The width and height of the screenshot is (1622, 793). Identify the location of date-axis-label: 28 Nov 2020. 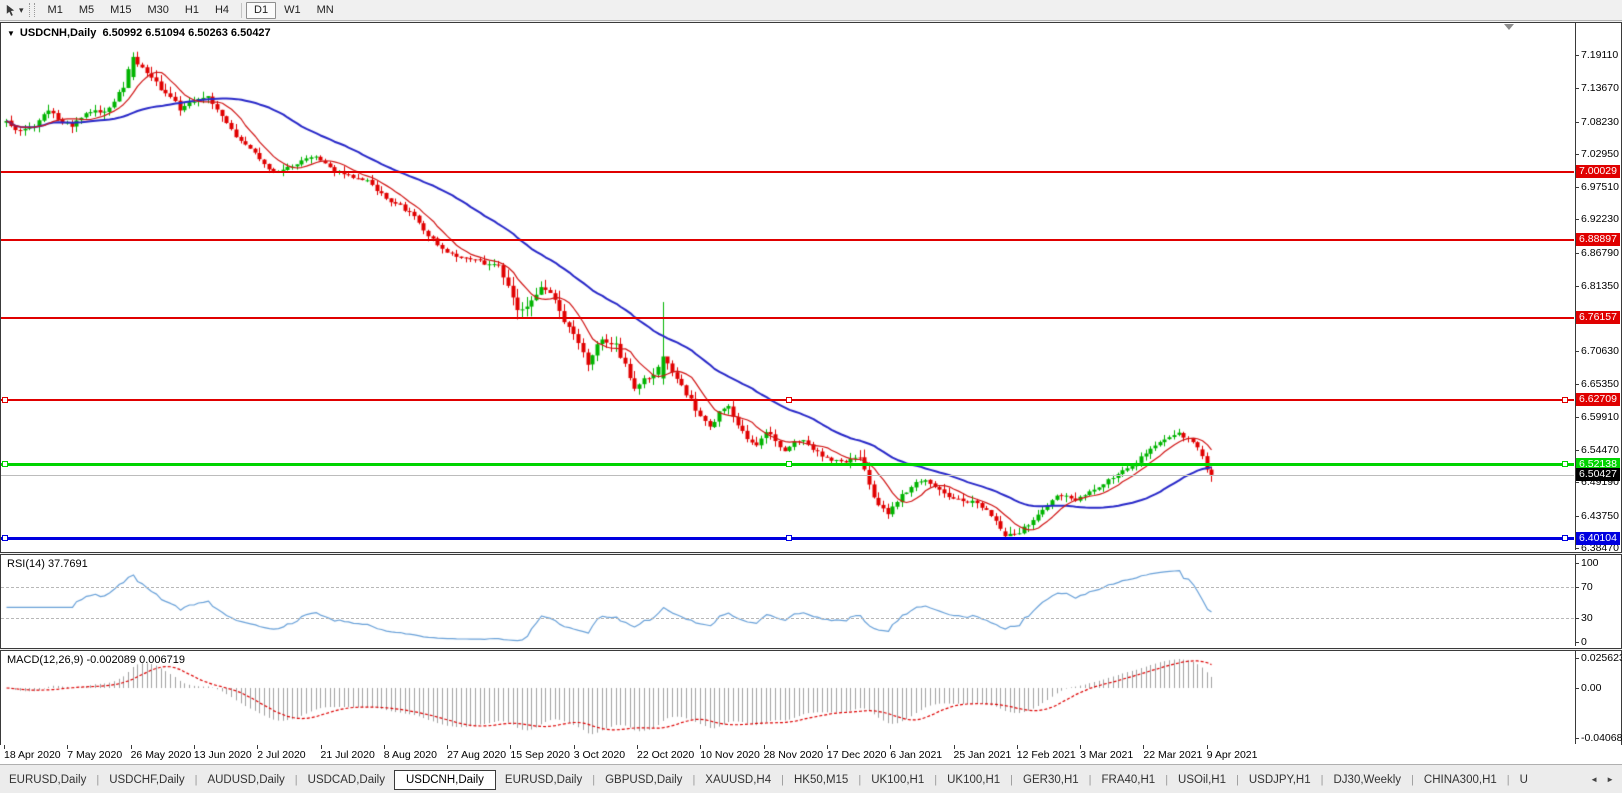
(793, 755).